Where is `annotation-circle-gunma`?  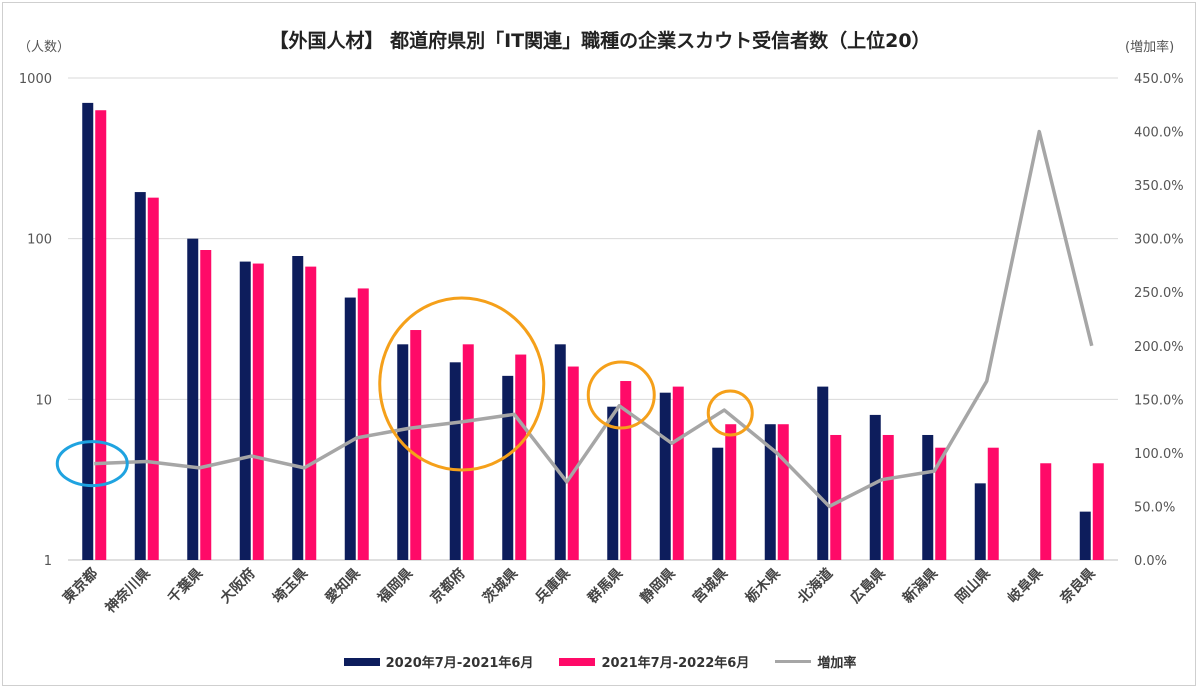 annotation-circle-gunma is located at coordinates (621, 395).